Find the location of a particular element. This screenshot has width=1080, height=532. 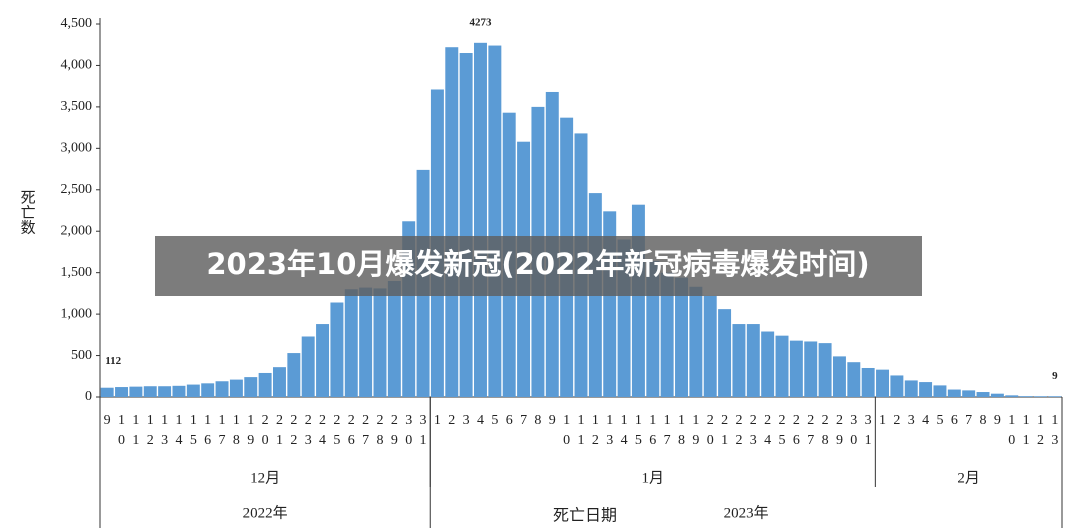

banner-bg is located at coordinates (538, 266).